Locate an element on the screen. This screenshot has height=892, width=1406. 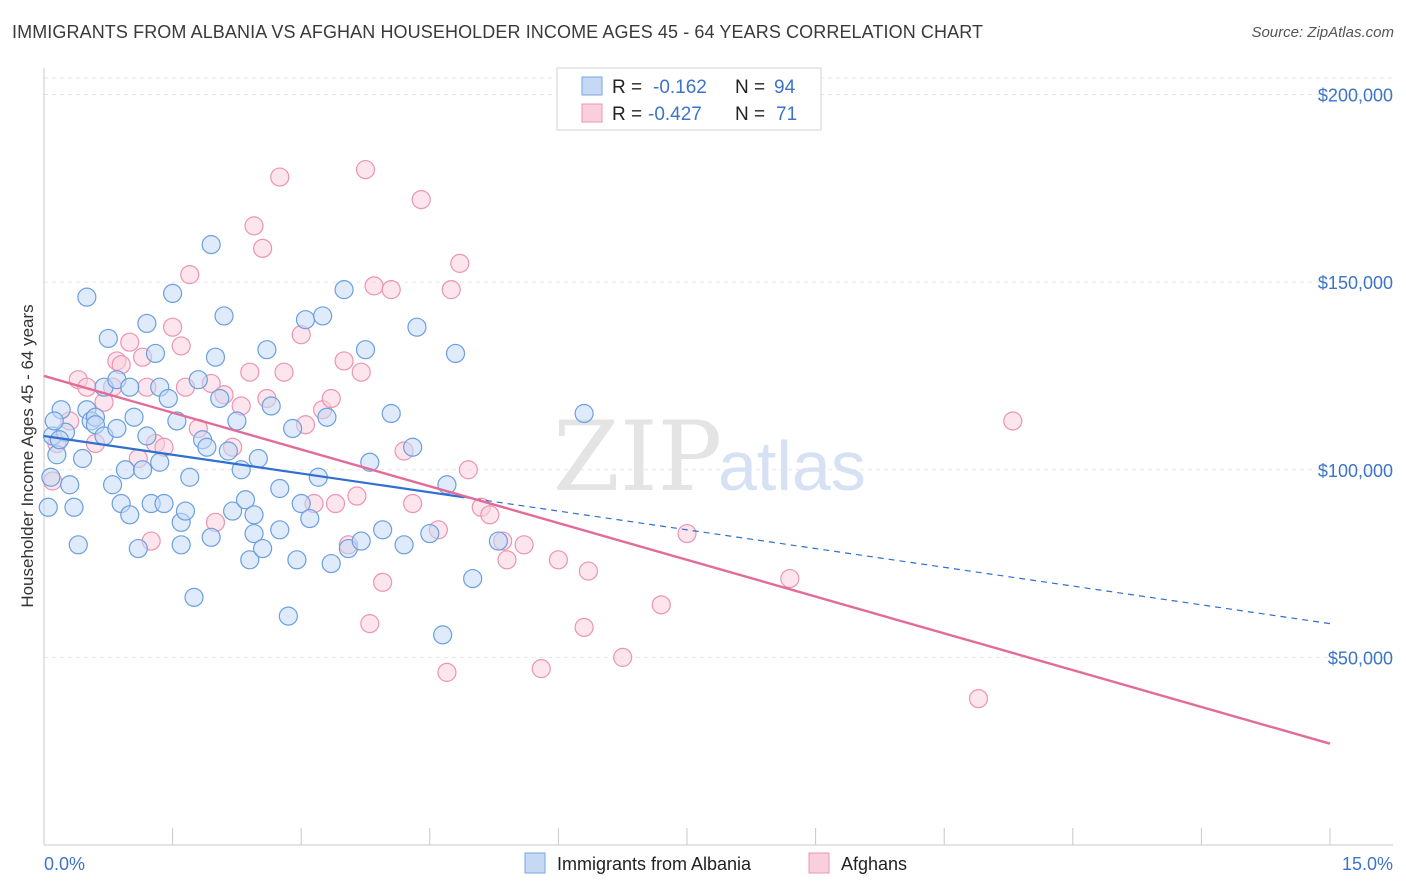
x-tick-label: 0.0% is located at coordinates (64, 864).